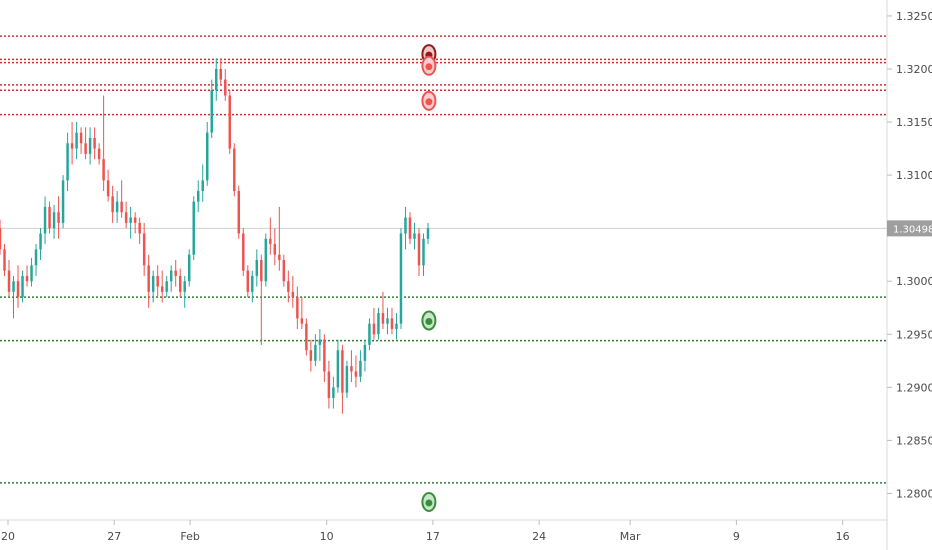  What do you see at coordinates (425, 531) in the screenshot?
I see `time-axis: 20 27 Feb 10 17 24 Mar 9 16` at bounding box center [425, 531].